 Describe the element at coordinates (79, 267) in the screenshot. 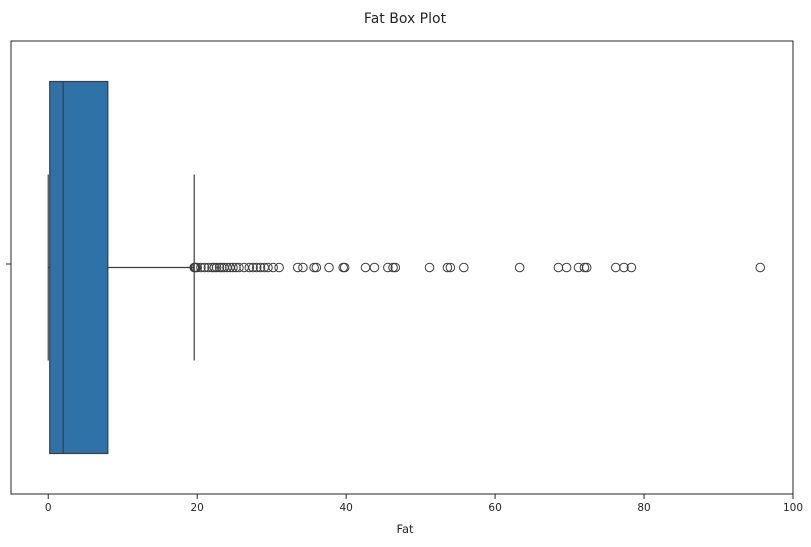

I see `box-iqr` at that location.